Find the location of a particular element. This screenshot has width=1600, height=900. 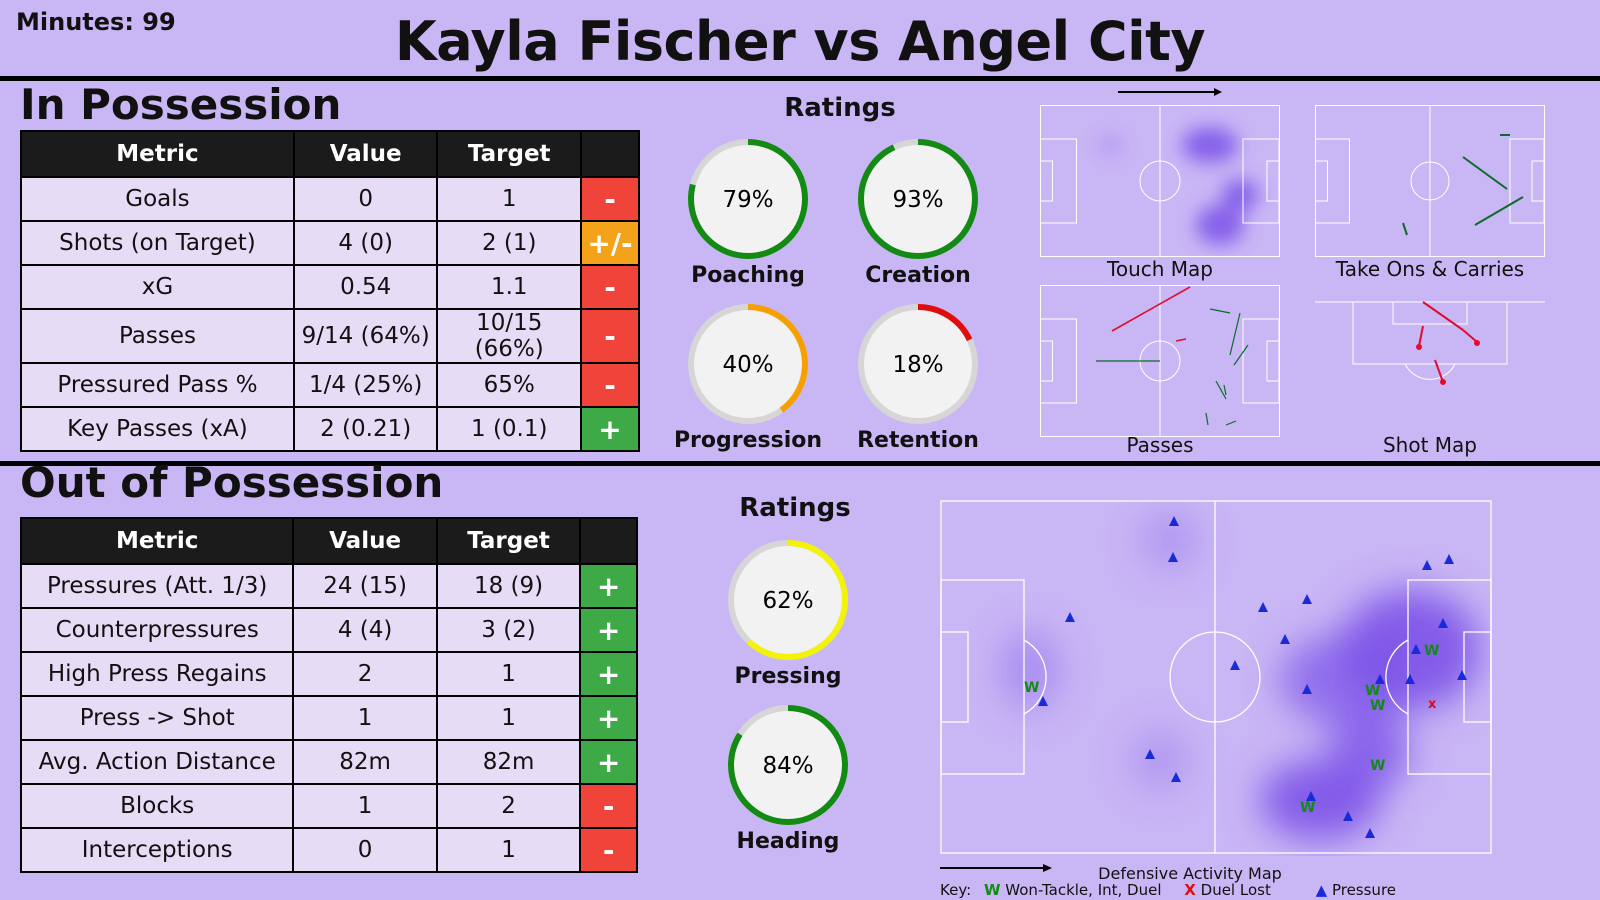

cell-metric: Interceptions is located at coordinates (157, 850).